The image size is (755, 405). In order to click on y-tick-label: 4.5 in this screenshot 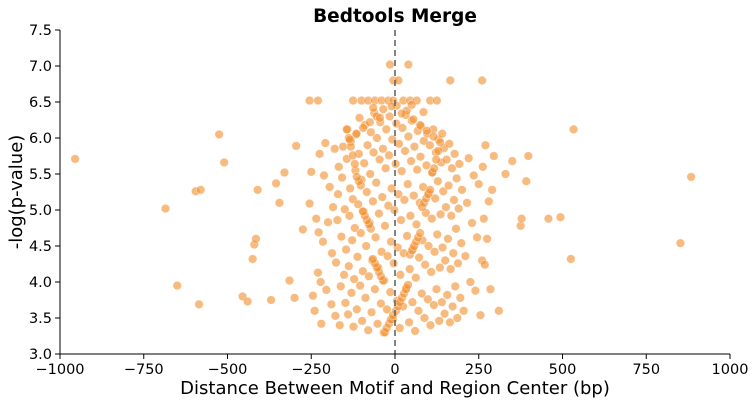, I will do `click(40, 247)`.